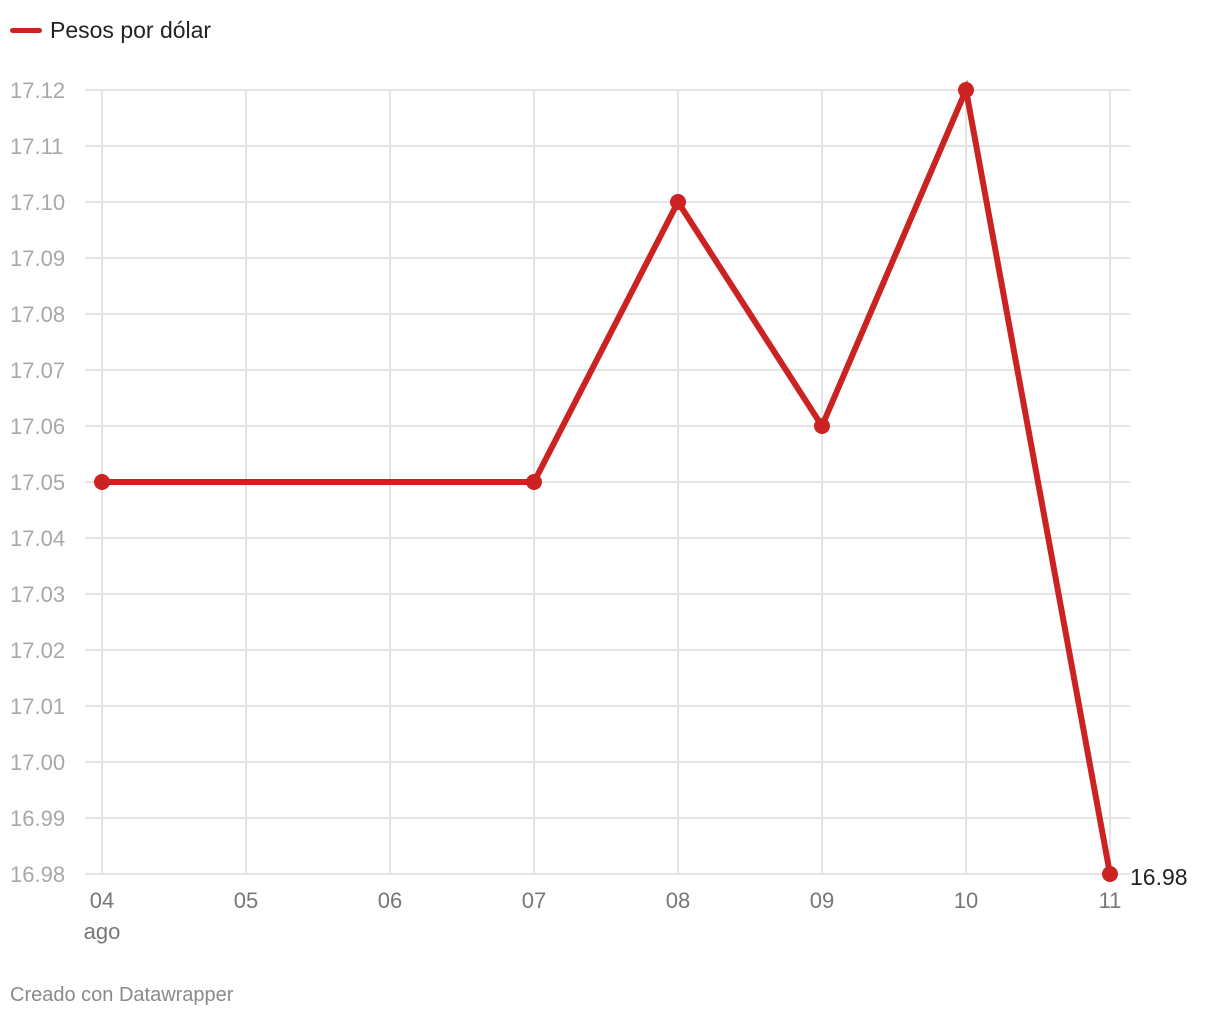 This screenshot has height=1020, width=1220. I want to click on legend-label: Pesos por dólar, so click(131, 30).